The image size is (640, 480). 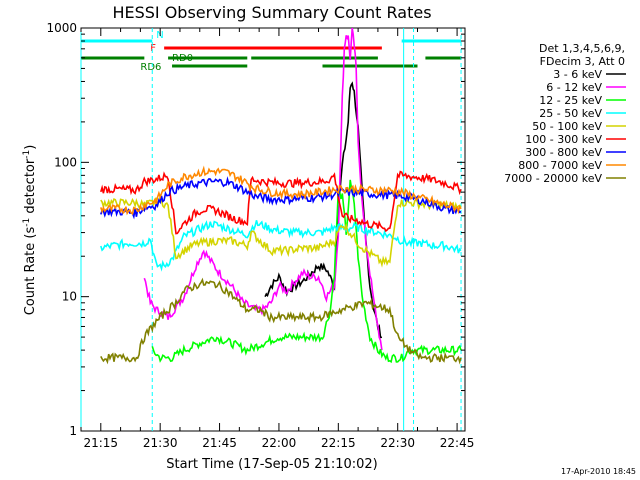 What do you see at coordinates (582, 61) in the screenshot?
I see `legend-header-line-2: FDecim 3, Att 0` at bounding box center [582, 61].